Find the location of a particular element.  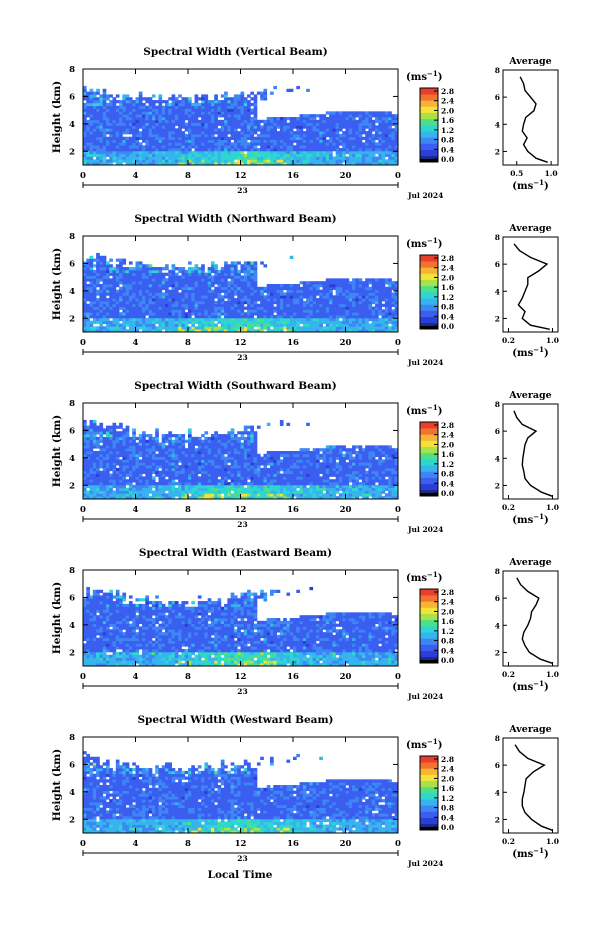

y-tick-label: 4 is located at coordinates (72, 292).